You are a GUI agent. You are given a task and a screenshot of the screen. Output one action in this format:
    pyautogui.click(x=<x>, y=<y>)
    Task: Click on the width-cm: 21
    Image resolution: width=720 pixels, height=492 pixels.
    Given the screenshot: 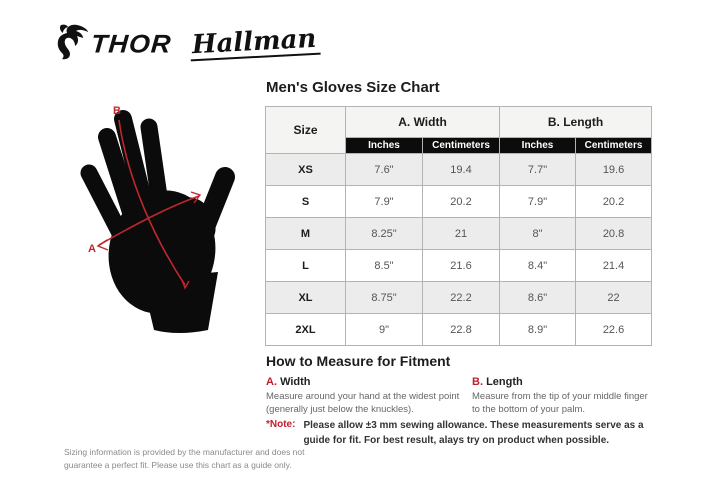 What is the action you would take?
    pyautogui.click(x=461, y=233)
    